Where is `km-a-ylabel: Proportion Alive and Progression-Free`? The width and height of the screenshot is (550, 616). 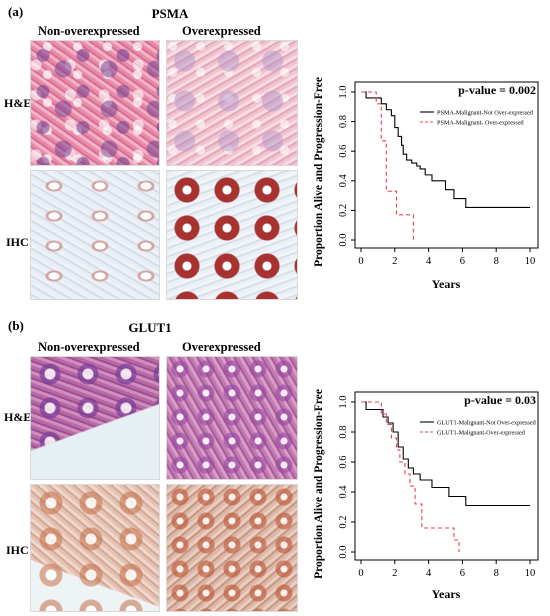
km-a-ylabel: Proportion Alive and Progression-Free is located at coordinates (319, 172).